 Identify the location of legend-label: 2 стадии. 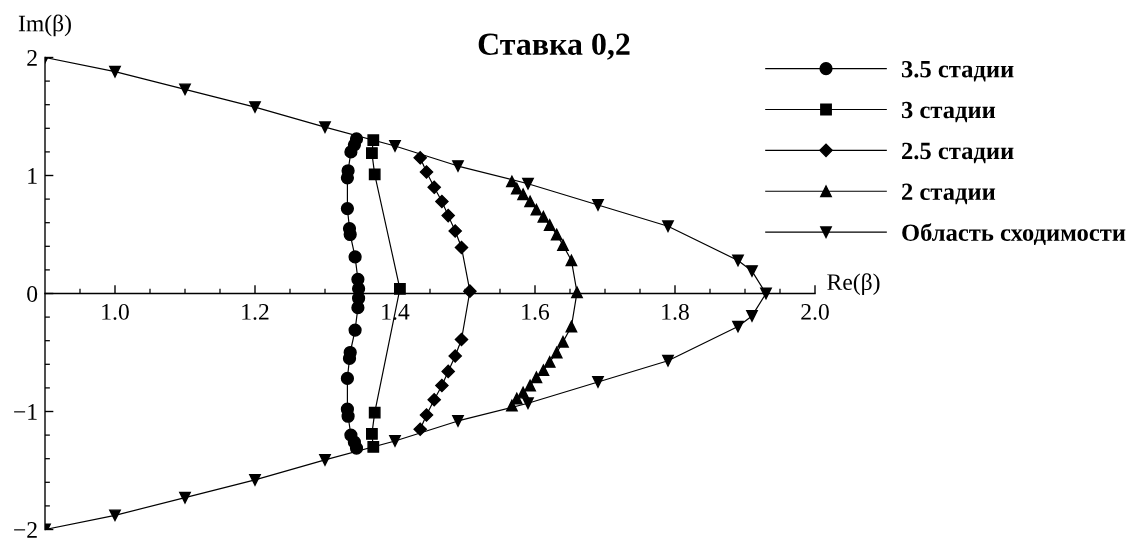
(949, 194).